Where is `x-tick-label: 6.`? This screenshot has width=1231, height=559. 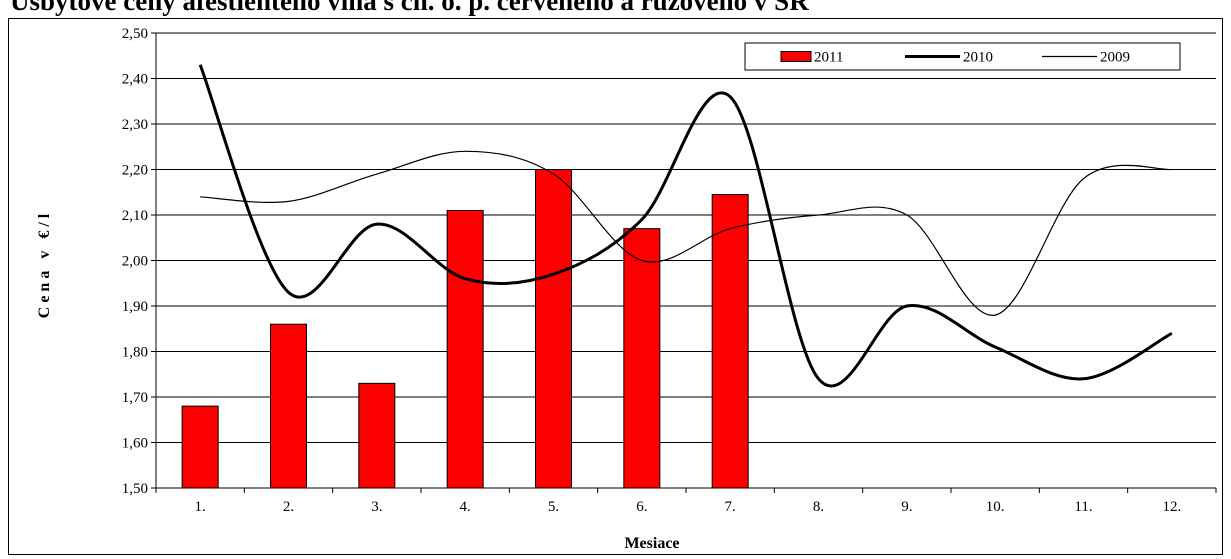 x-tick-label: 6. is located at coordinates (641, 507).